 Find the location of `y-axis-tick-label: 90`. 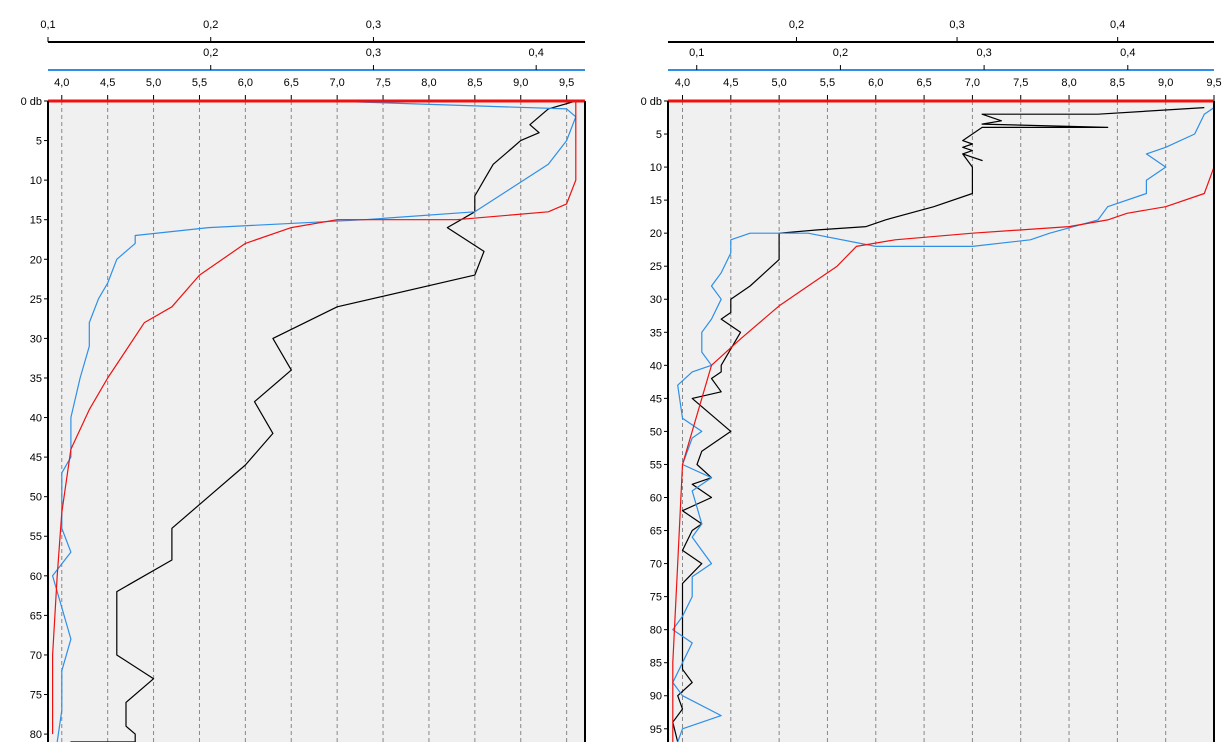

y-axis-tick-label: 90 is located at coordinates (656, 697).